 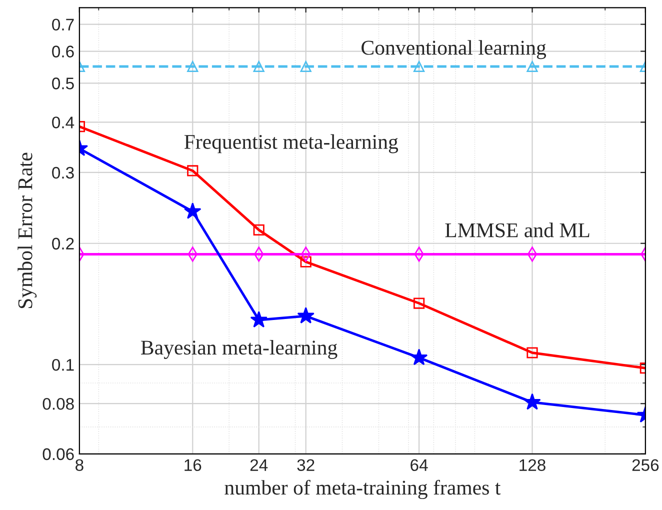 I want to click on series-label: LMMSE and ML, so click(x=517, y=230).